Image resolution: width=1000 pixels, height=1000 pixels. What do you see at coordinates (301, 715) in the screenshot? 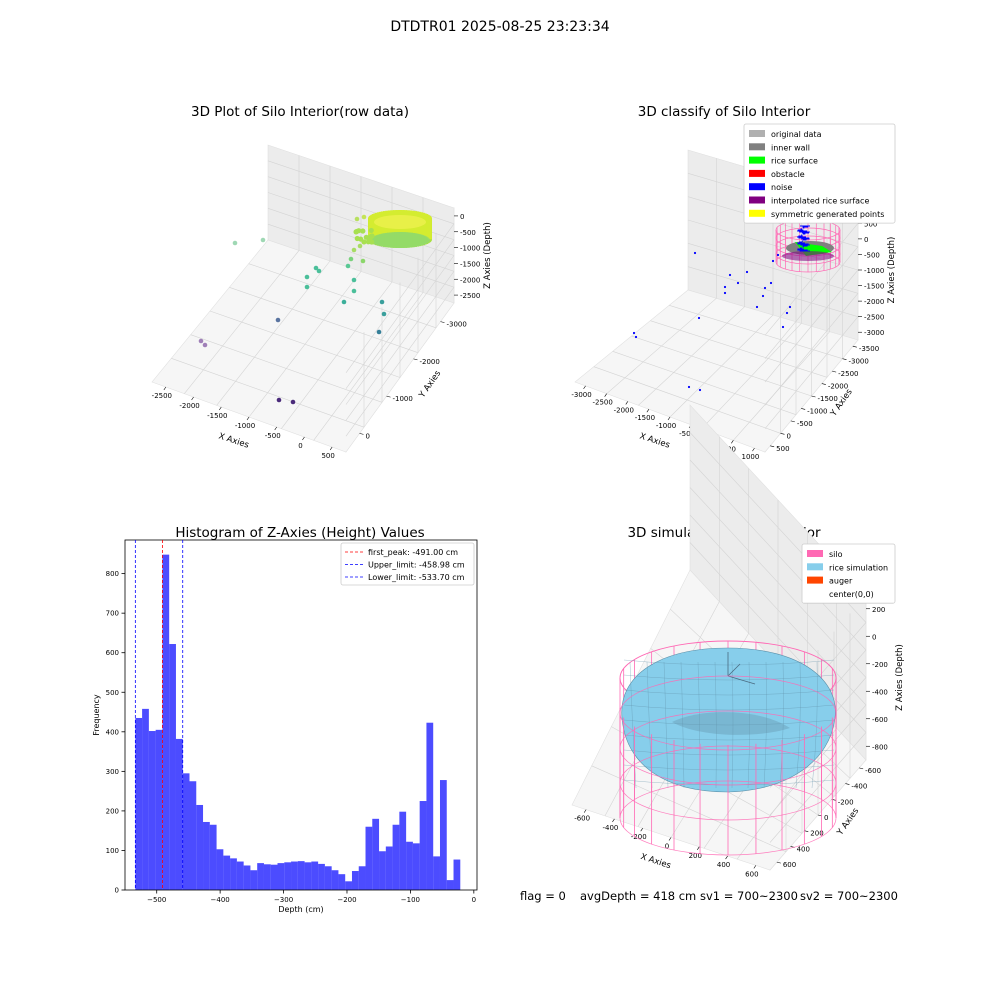
I see `plot-frame` at bounding box center [301, 715].